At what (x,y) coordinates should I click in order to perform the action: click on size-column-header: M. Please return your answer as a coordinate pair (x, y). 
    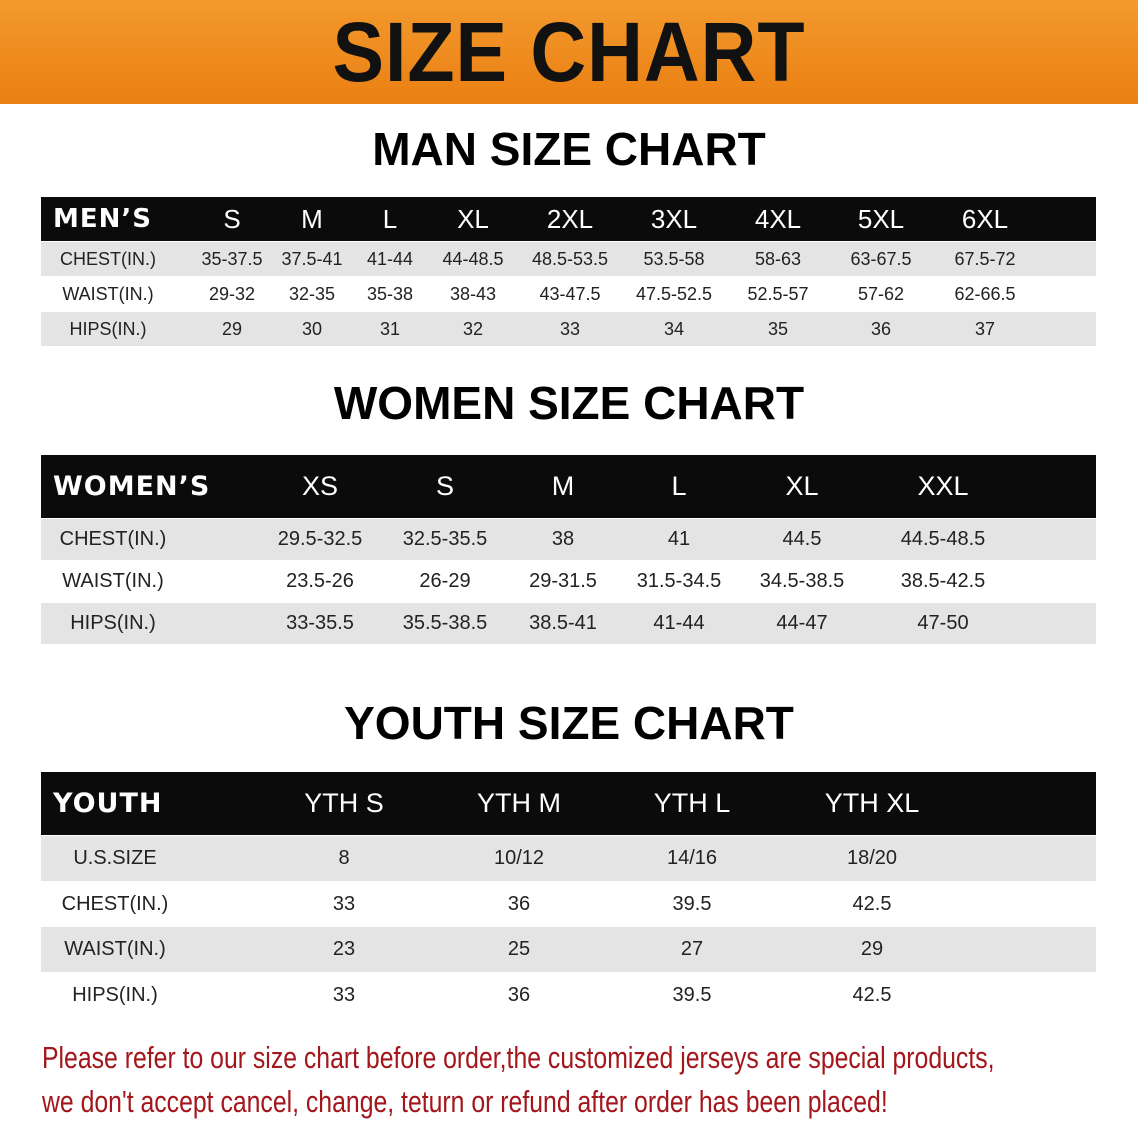
    Looking at the image, I should click on (312, 219).